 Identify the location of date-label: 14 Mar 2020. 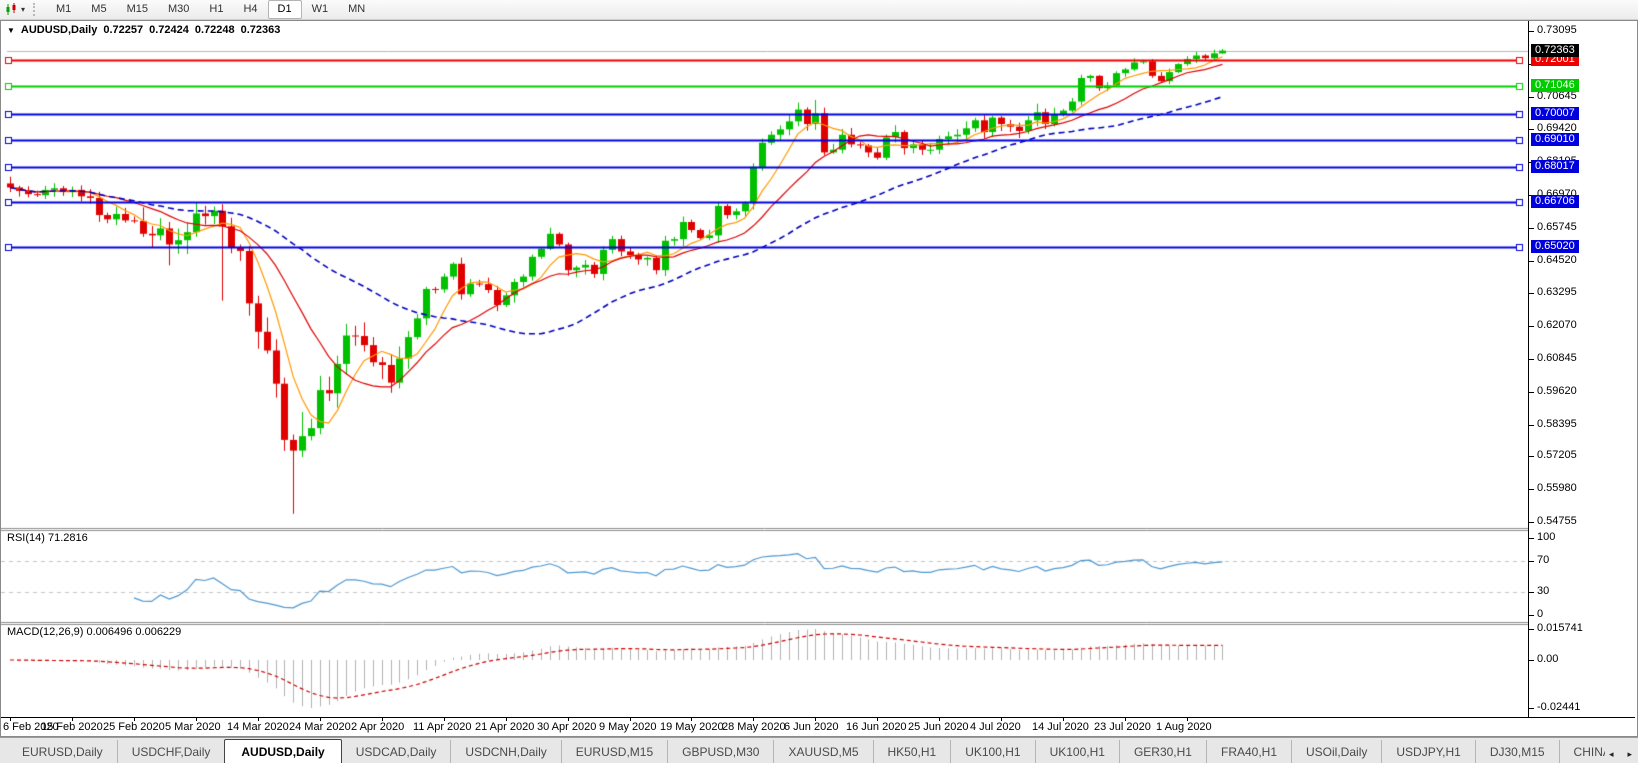
(258, 727).